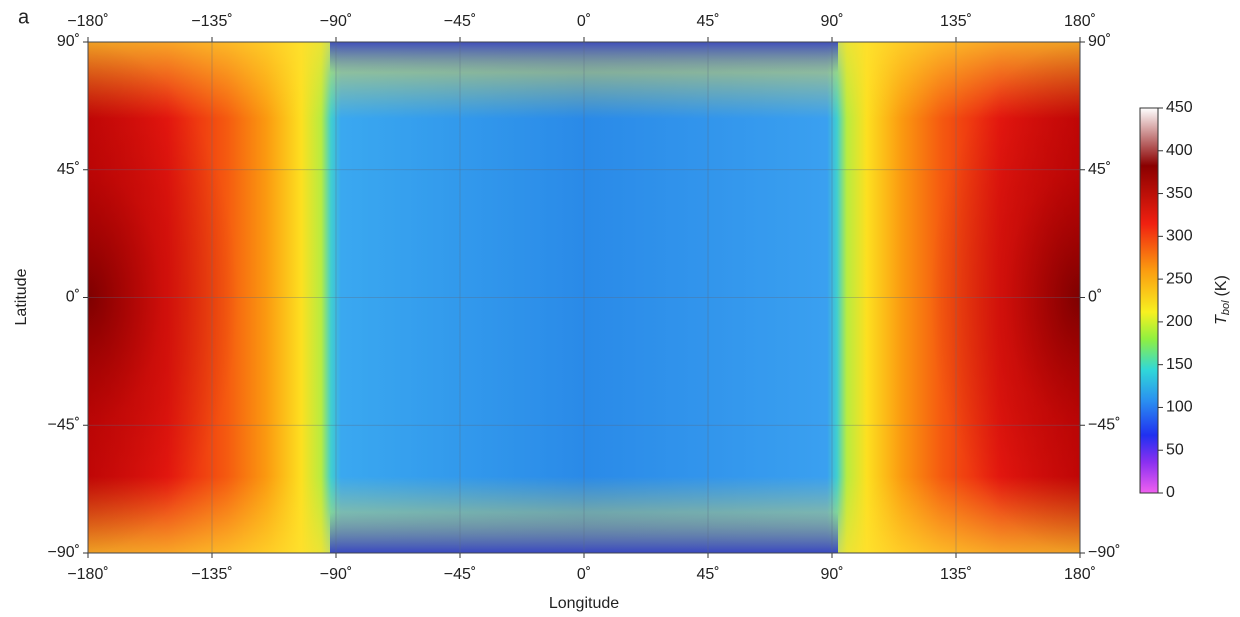 The height and width of the screenshot is (617, 1240). Describe the element at coordinates (460, 574) in the screenshot. I see `x-tick-label: −45˚` at that location.